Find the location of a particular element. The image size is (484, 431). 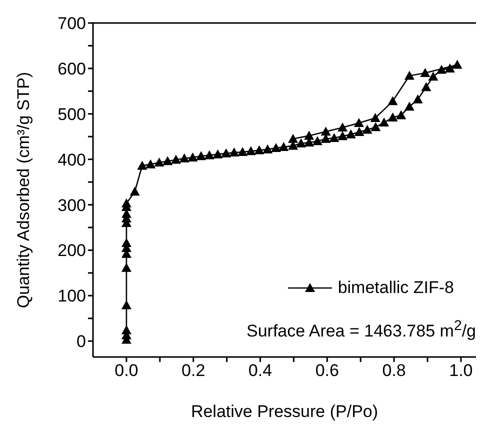

legend-label: bimetallic ZIF-8 is located at coordinates (396, 288).